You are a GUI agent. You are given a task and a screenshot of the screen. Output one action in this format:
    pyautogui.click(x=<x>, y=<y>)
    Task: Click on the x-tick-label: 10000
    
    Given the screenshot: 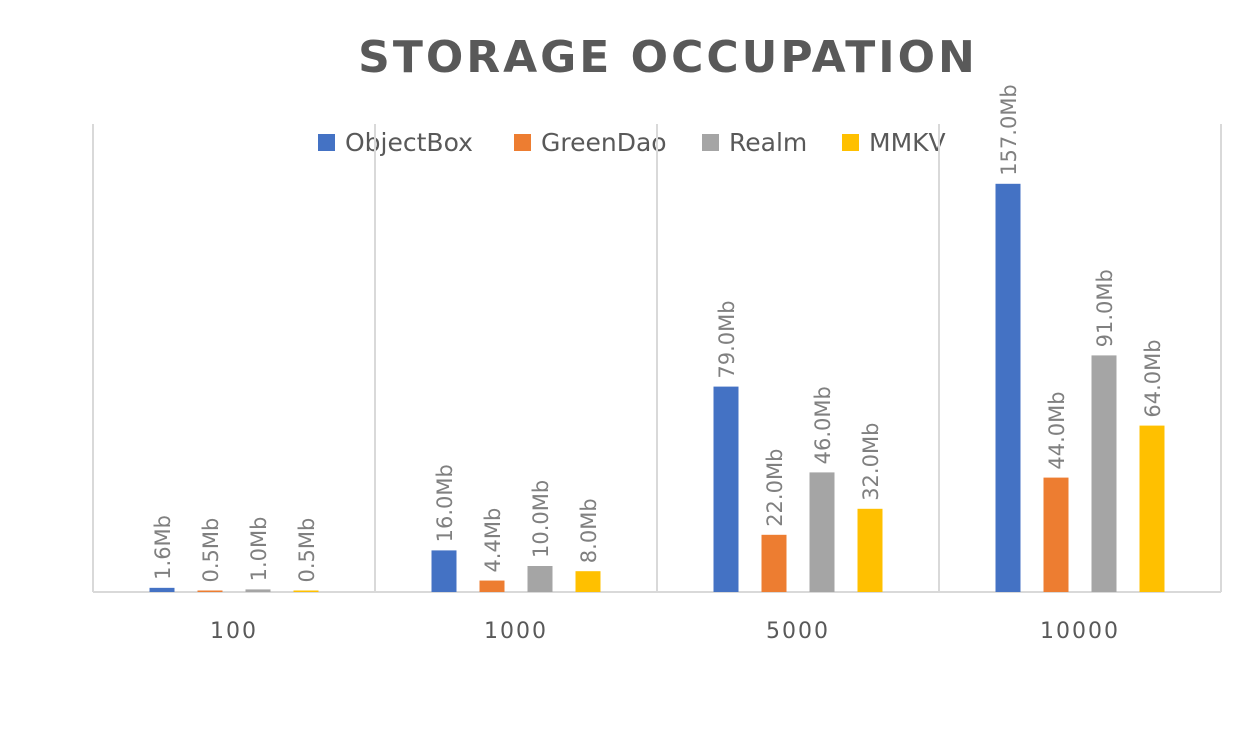 What is the action you would take?
    pyautogui.click(x=1080, y=631)
    